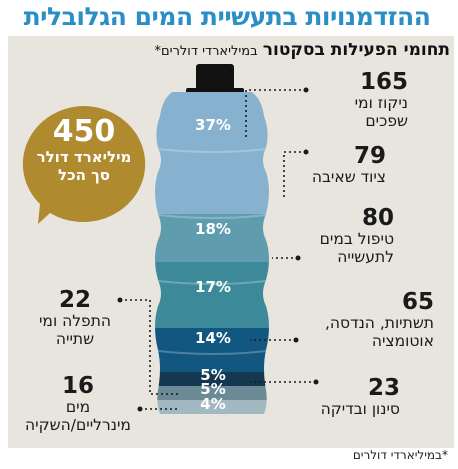  I want to click on category-name: ציוד שאיבה, so click(348, 177).